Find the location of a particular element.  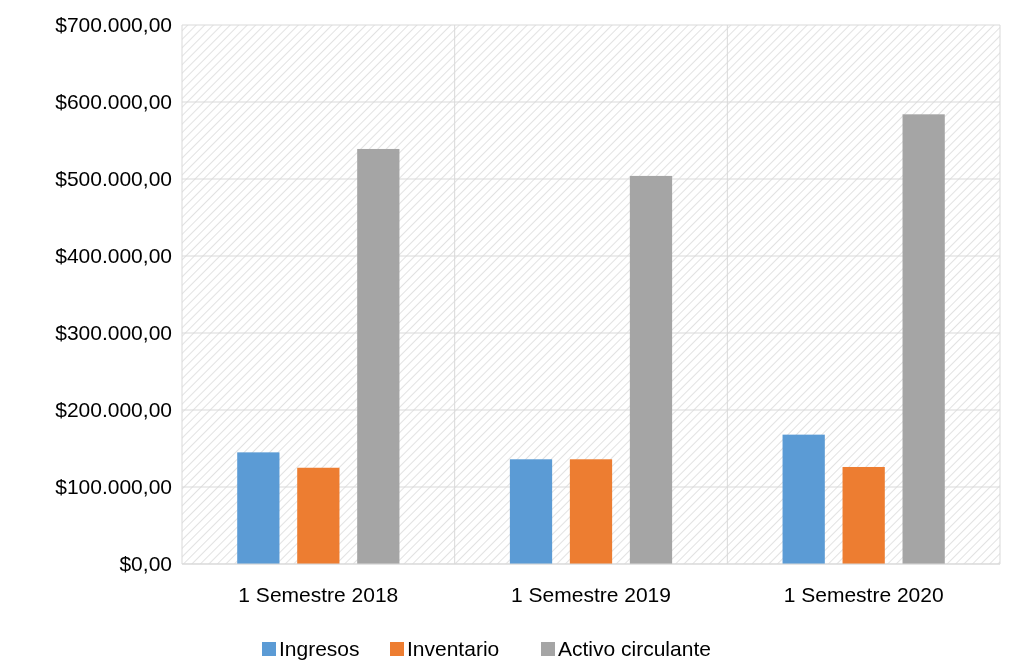

y-tick-label: $200.000,00 is located at coordinates (113, 410).